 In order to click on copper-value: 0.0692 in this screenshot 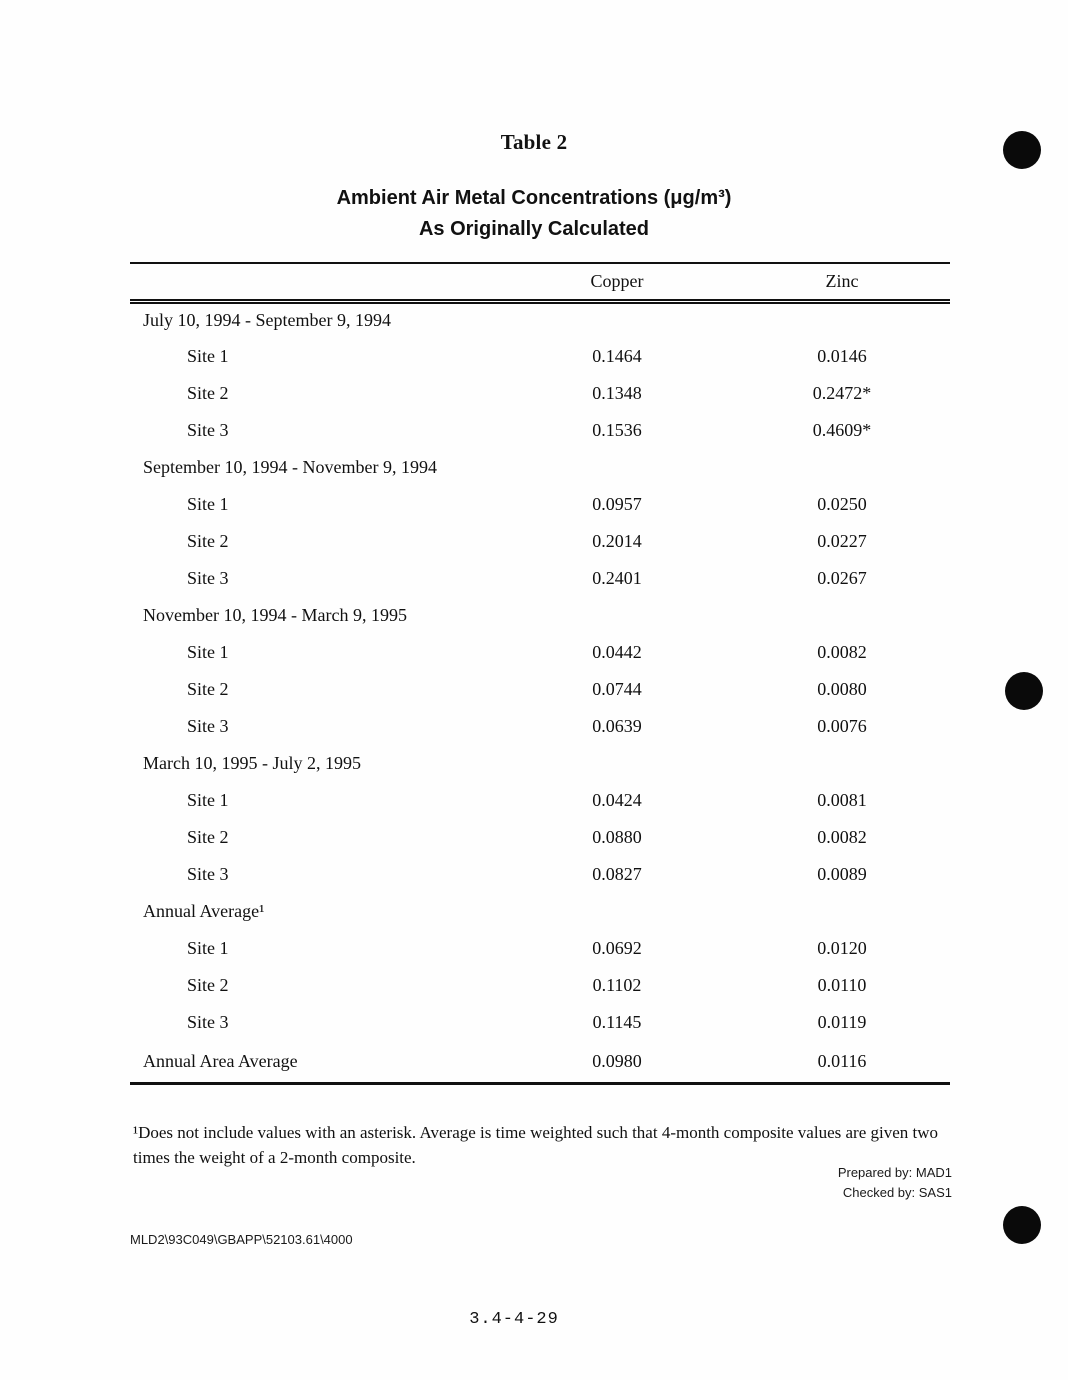, I will do `click(617, 948)`.